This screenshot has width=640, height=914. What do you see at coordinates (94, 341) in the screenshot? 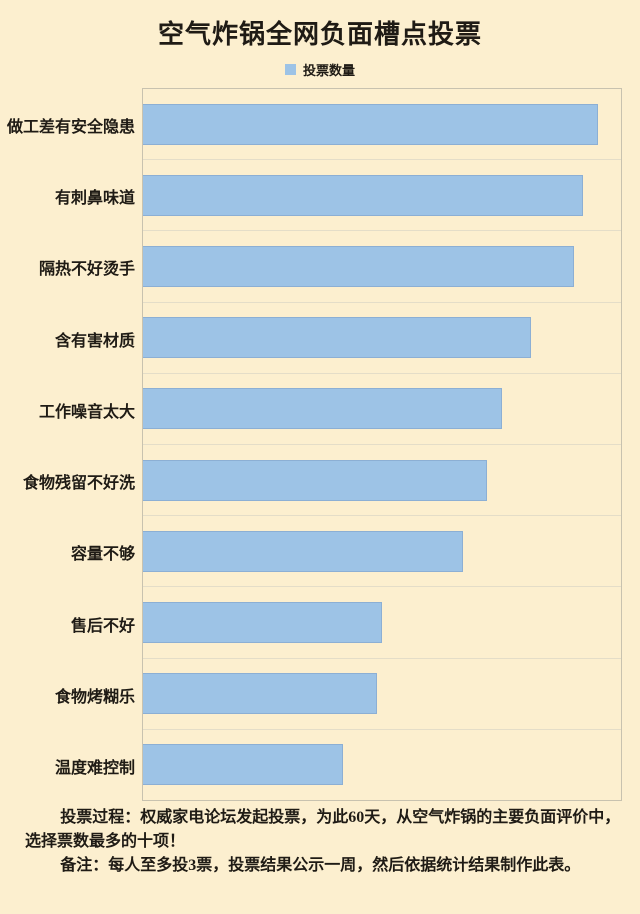
I see `category-label: 含有害材质` at bounding box center [94, 341].